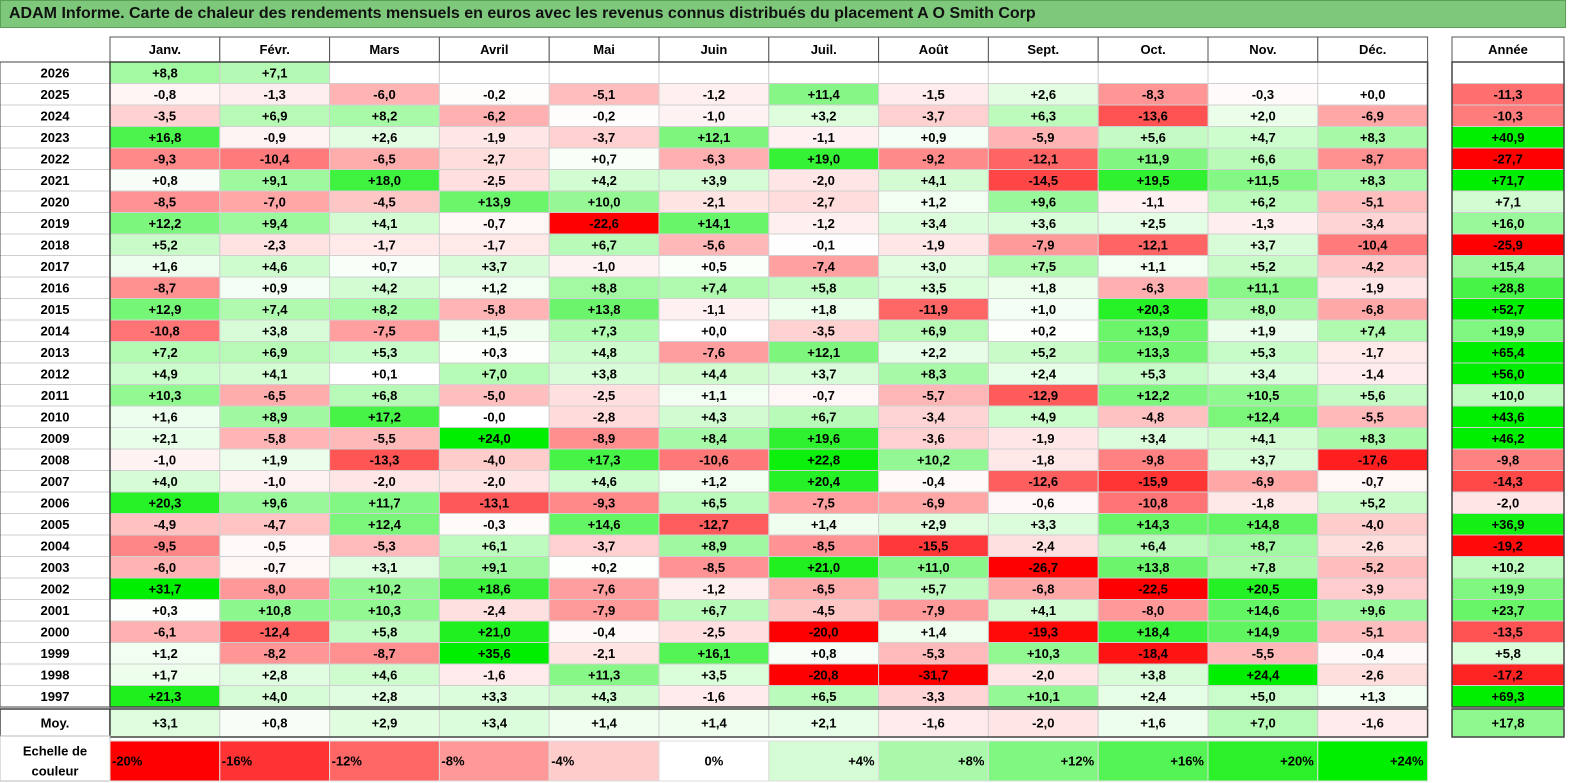  I want to click on cell-value: +0,1, so click(385, 373).